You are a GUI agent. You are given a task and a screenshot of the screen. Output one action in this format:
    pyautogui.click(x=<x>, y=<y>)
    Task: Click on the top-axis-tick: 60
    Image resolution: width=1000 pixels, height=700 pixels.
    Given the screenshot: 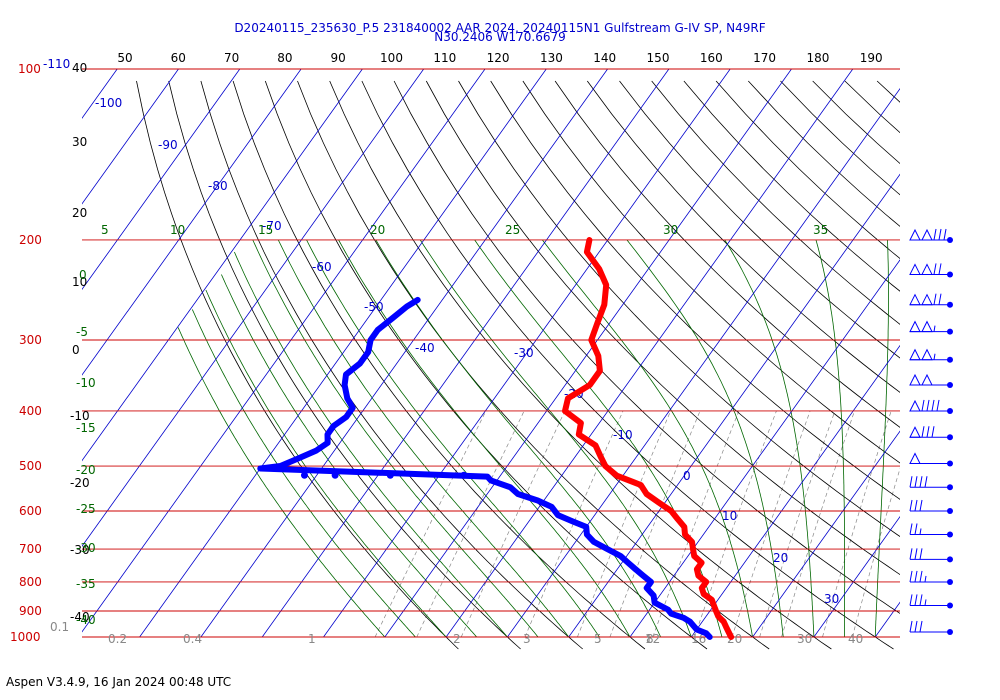 What is the action you would take?
    pyautogui.click(x=178, y=58)
    